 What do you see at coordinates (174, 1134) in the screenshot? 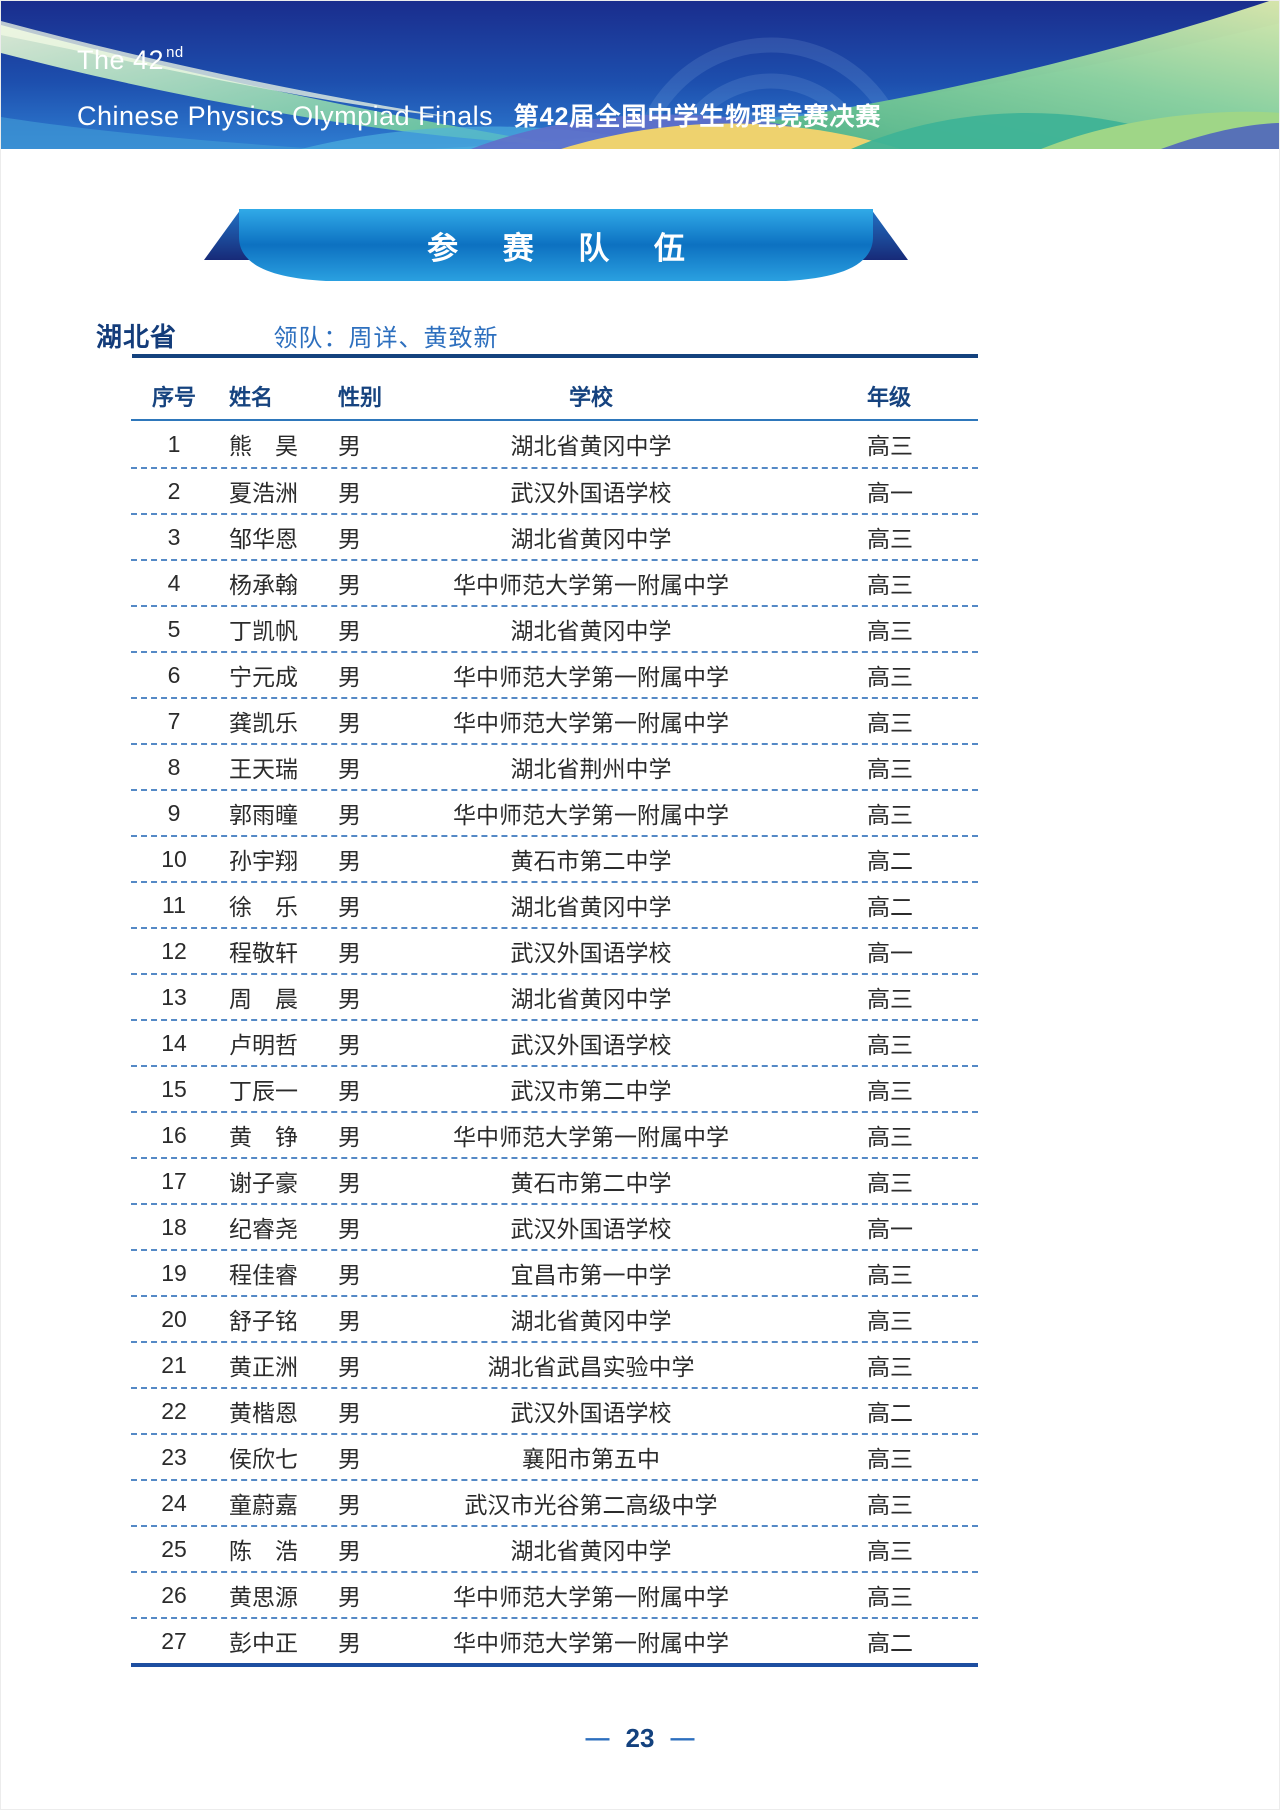
I see `cell-number: 16` at bounding box center [174, 1134].